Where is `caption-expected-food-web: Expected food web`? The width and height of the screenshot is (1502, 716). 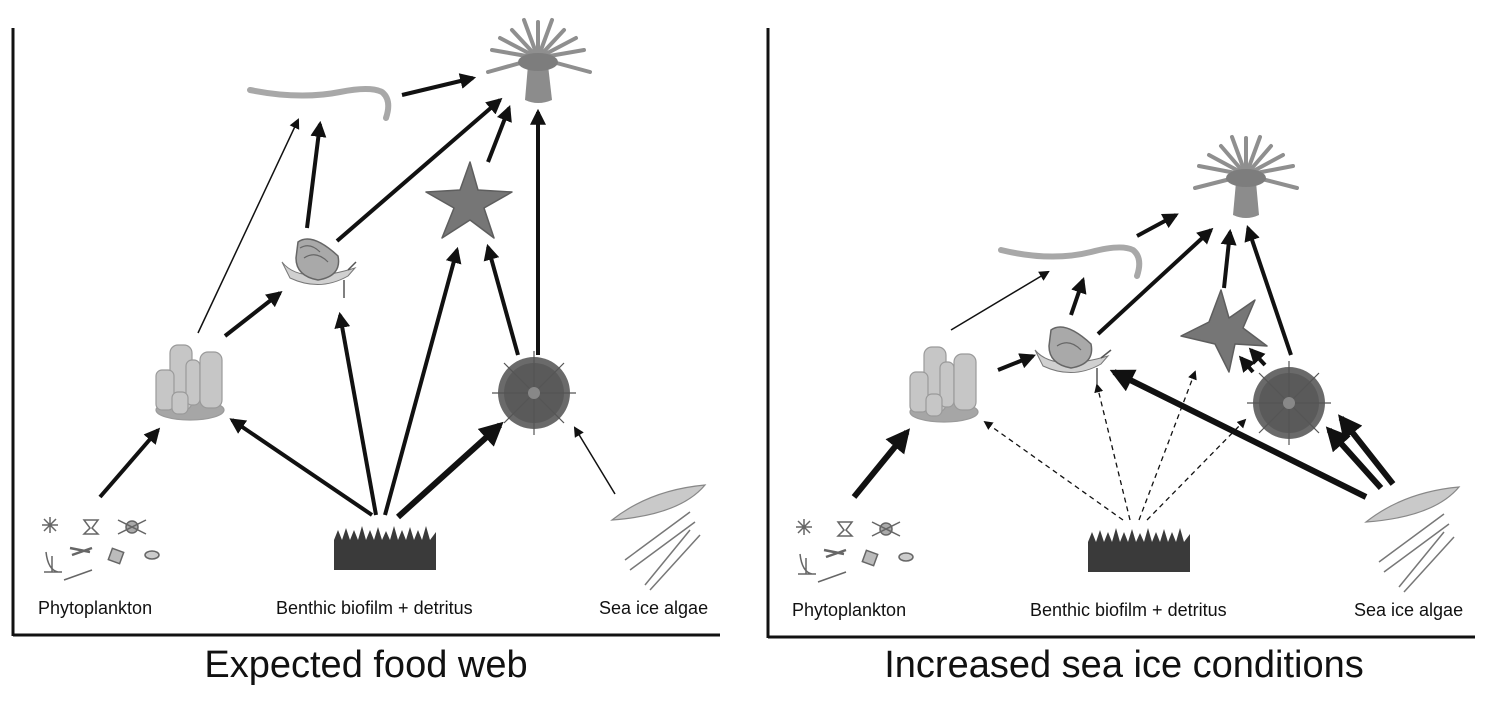 caption-expected-food-web: Expected food web is located at coordinates (366, 665).